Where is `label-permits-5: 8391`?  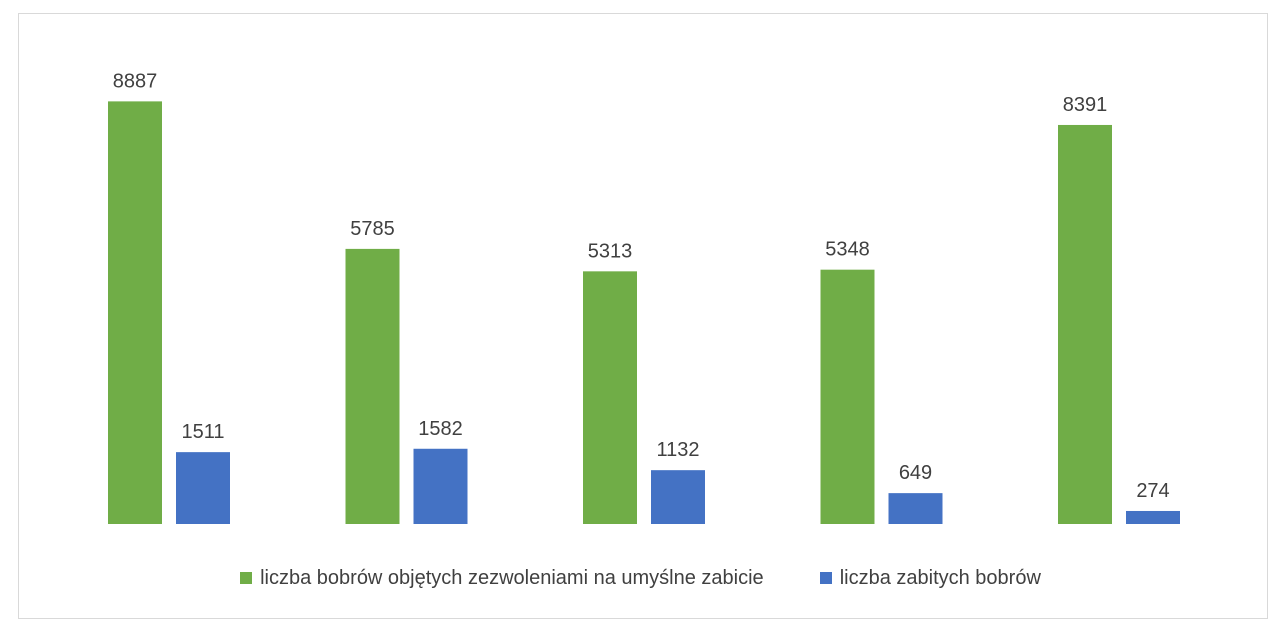 label-permits-5: 8391 is located at coordinates (1085, 105).